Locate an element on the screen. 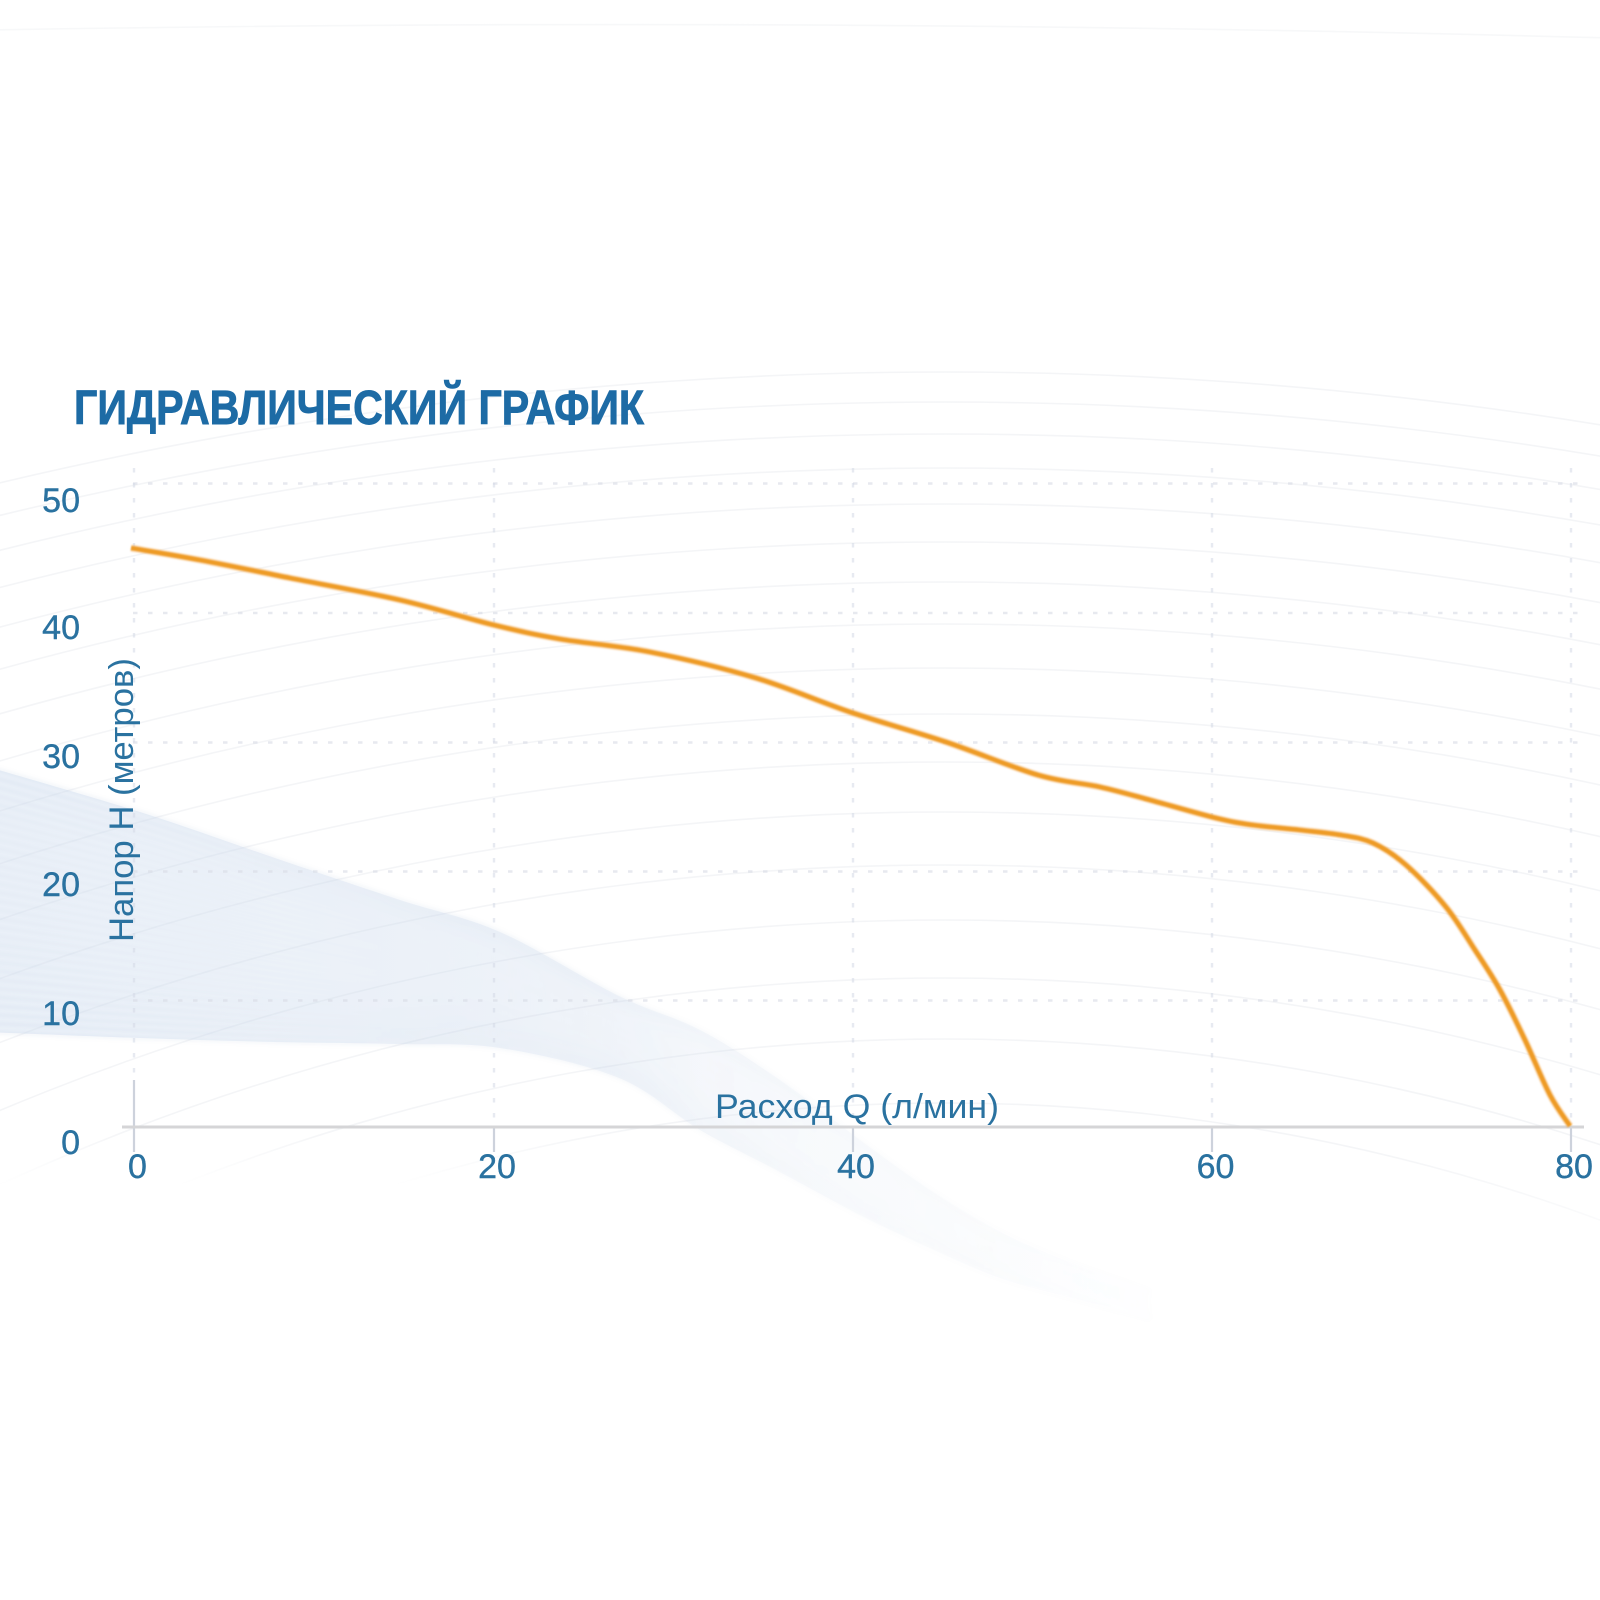 The width and height of the screenshot is (1600, 1600). svg-text: ГИДРАВЛИЧЕСКИЙ ГРАФИК is located at coordinates (359, 407).